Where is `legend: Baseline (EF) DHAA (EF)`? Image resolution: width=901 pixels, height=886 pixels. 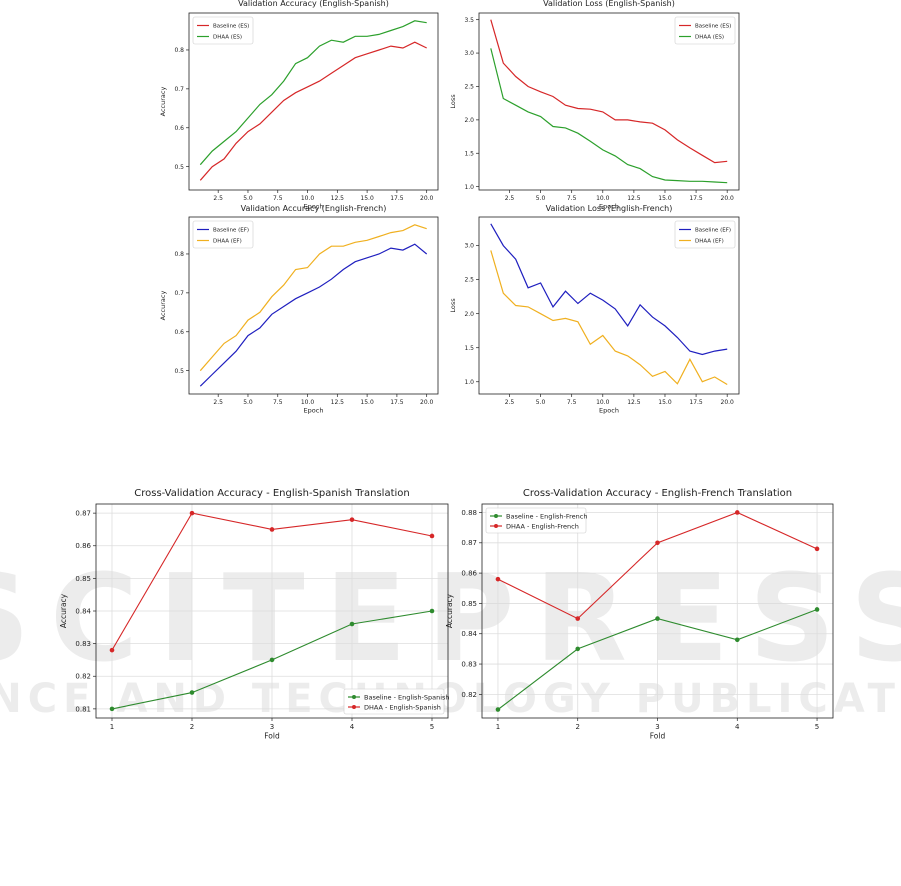 legend: Baseline (EF) DHAA (EF) is located at coordinates (705, 234).